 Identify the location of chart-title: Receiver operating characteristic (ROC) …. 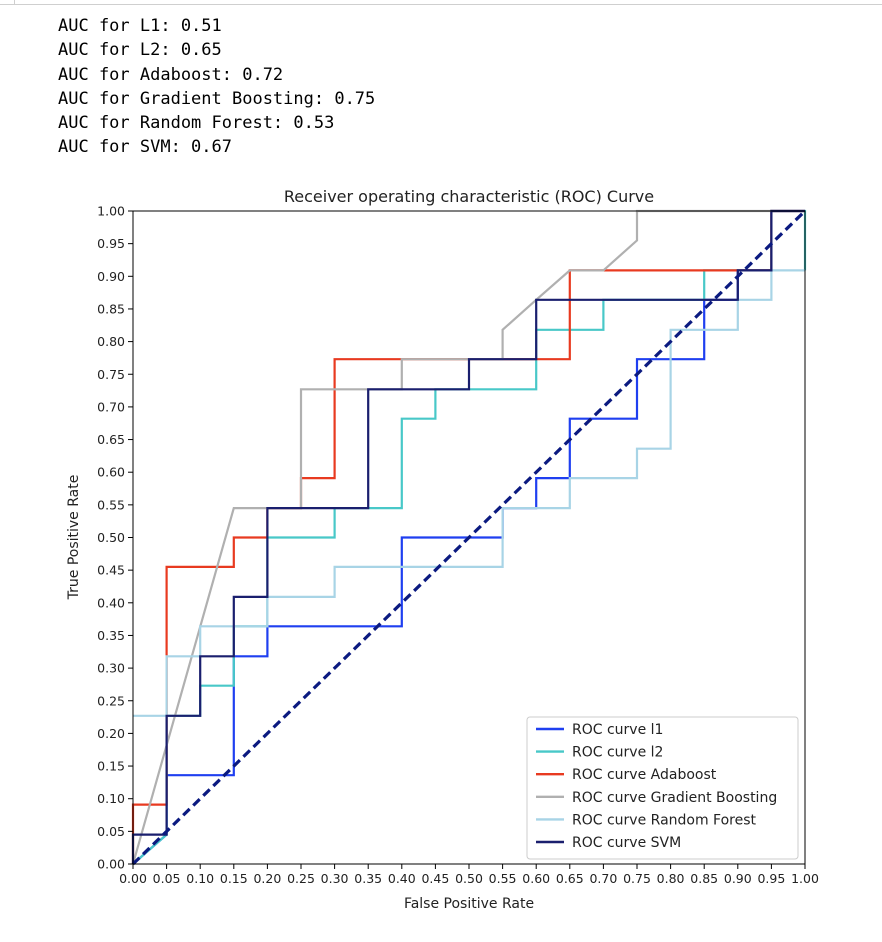
(469, 196).